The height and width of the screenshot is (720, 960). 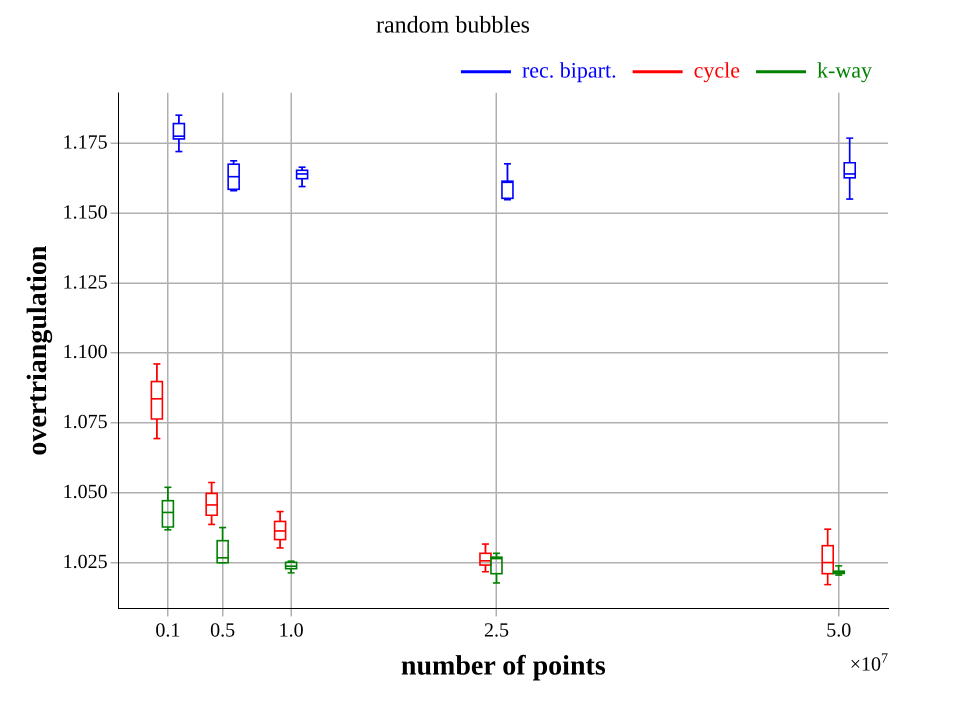 What do you see at coordinates (839, 631) in the screenshot?
I see `x-tick-label: 5.0` at bounding box center [839, 631].